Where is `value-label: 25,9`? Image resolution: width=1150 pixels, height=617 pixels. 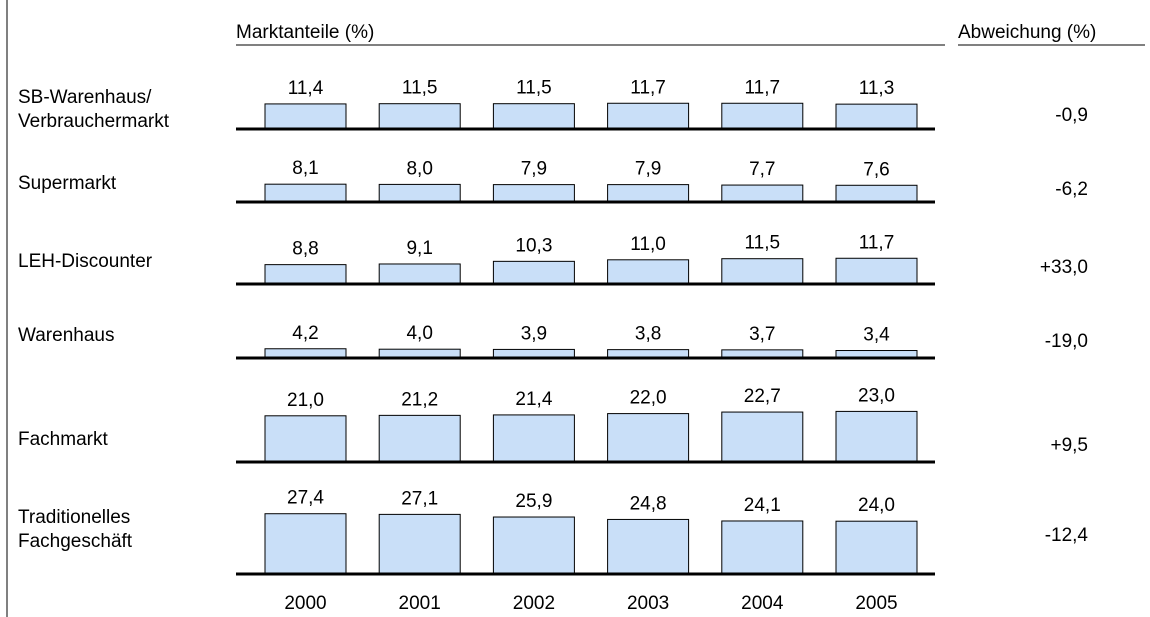 value-label: 25,9 is located at coordinates (533, 501).